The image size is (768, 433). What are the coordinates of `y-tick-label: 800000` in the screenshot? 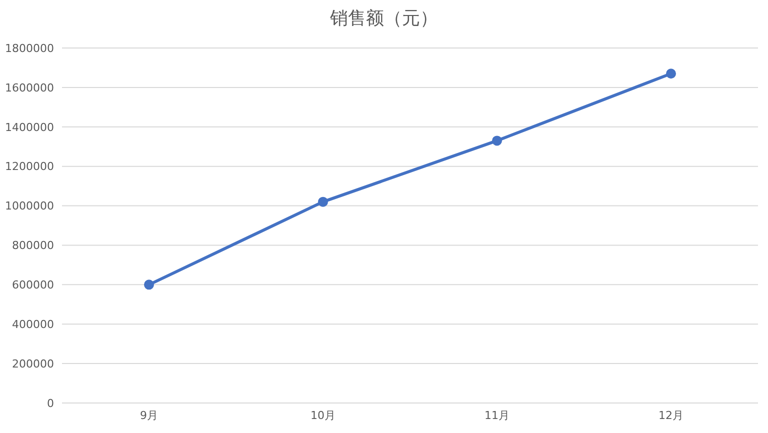 It's located at (33, 245).